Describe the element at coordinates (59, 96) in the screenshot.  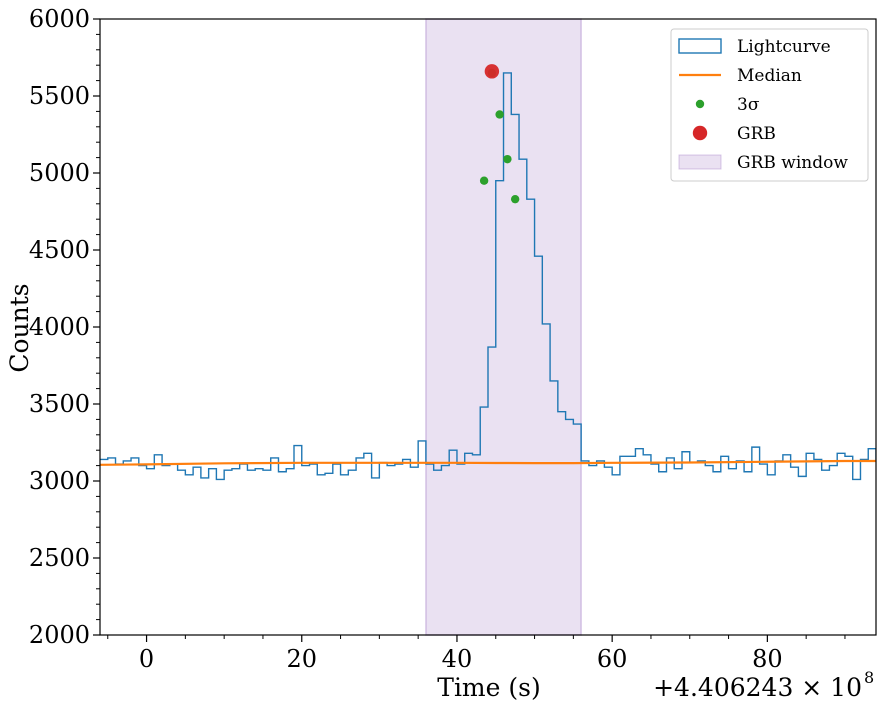
I see `y-tick-label: 5500` at that location.